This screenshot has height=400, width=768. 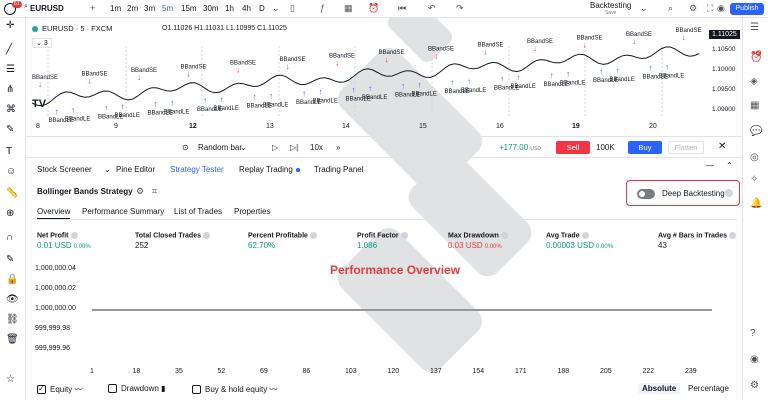 I want to click on brush-icon: ✎, so click(x=10, y=129).